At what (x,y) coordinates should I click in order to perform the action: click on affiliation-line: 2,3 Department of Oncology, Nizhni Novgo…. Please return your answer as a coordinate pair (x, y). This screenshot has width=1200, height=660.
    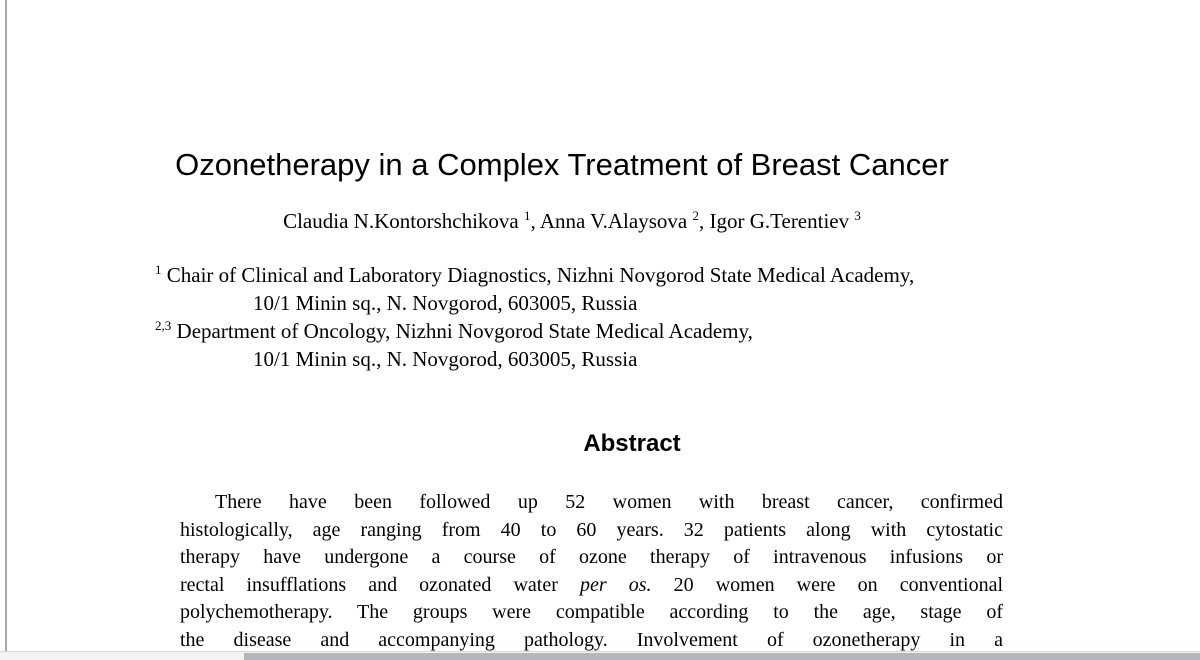
    Looking at the image, I should click on (454, 330).